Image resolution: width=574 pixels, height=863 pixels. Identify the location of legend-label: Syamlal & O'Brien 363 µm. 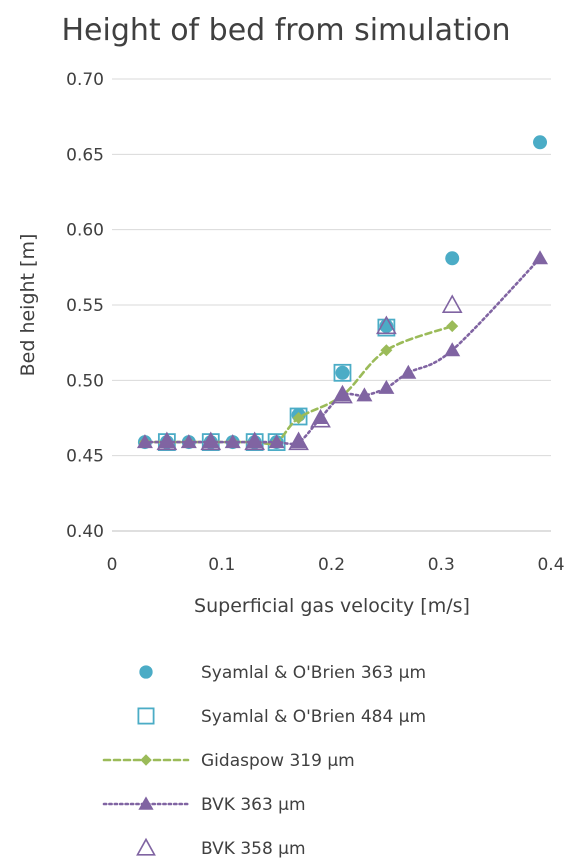
(313, 673).